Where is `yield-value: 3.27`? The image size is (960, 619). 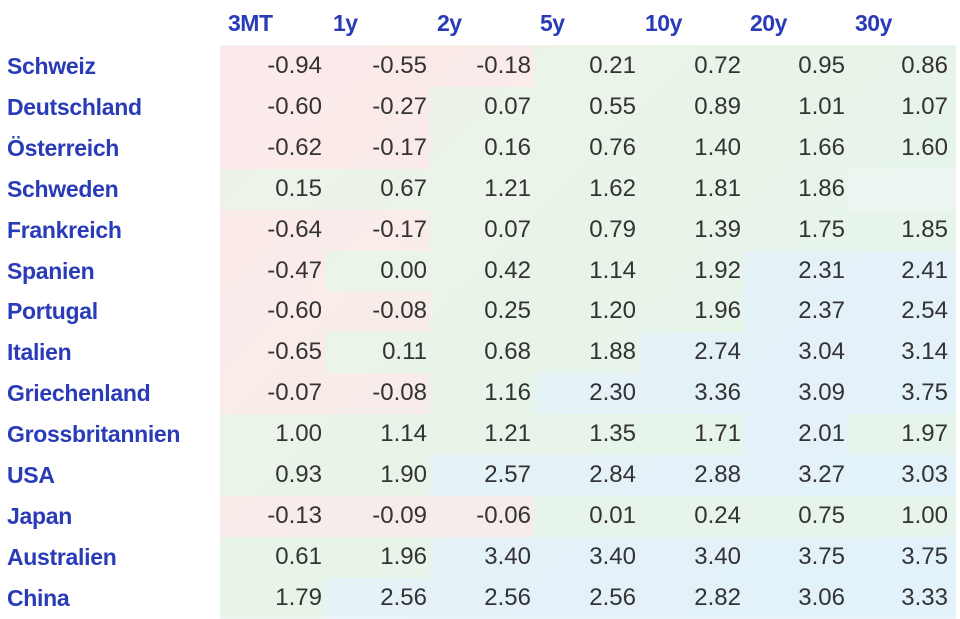
yield-value: 3.27 is located at coordinates (821, 474).